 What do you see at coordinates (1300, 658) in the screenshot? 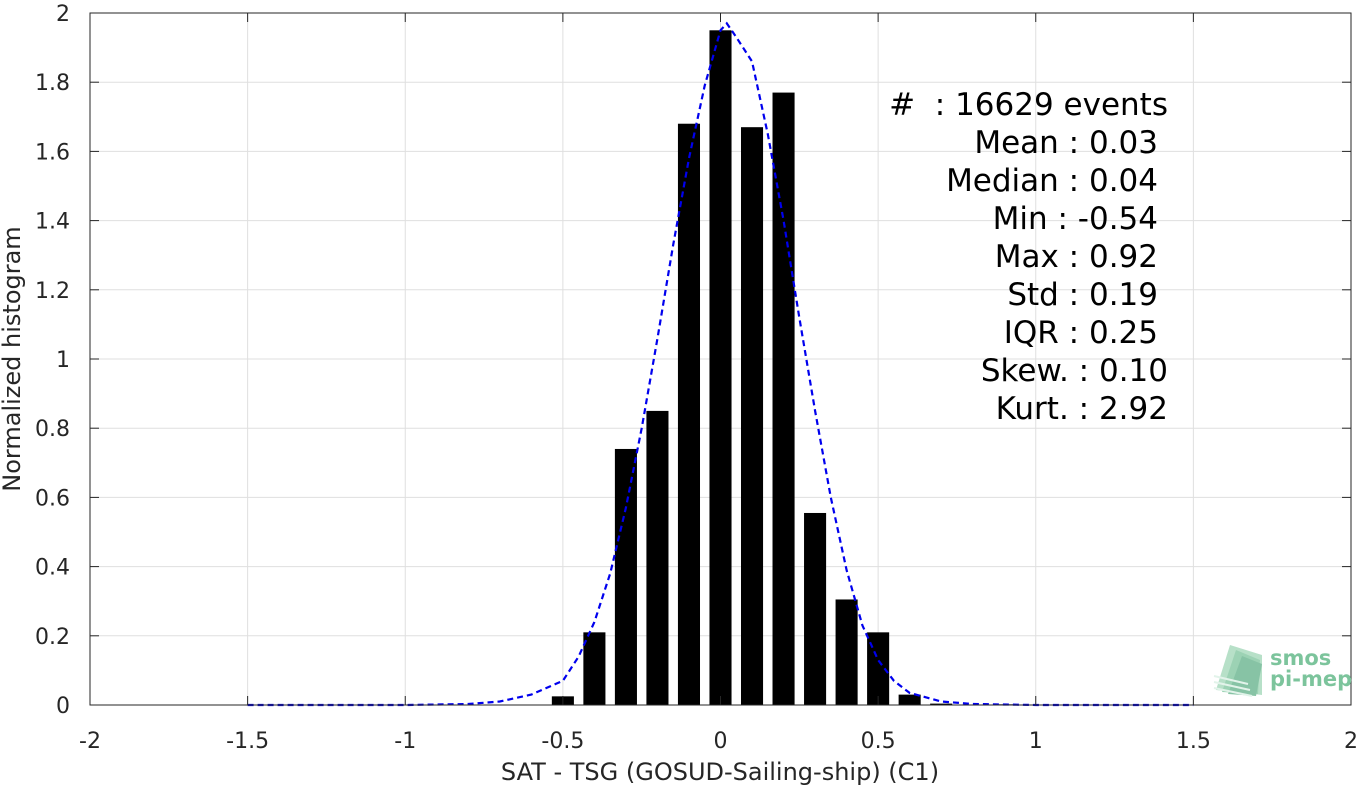
I see `logo-text-smos: smos` at bounding box center [1300, 658].